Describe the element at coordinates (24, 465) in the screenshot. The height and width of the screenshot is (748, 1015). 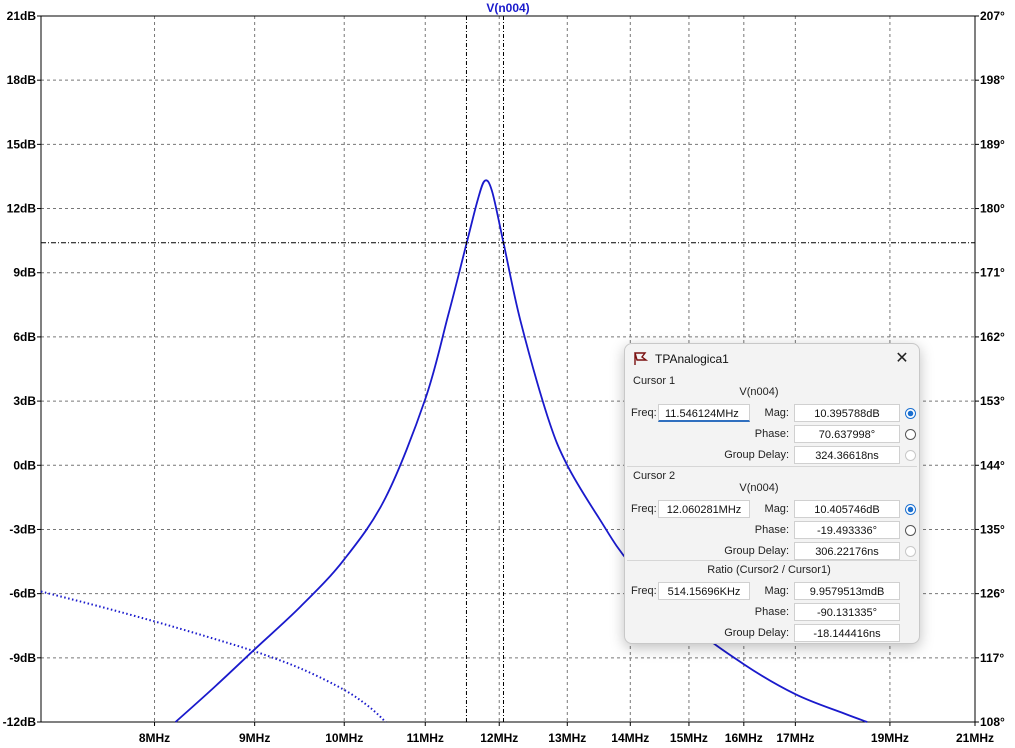
I see `y-left-tick-label: 0dB` at that location.